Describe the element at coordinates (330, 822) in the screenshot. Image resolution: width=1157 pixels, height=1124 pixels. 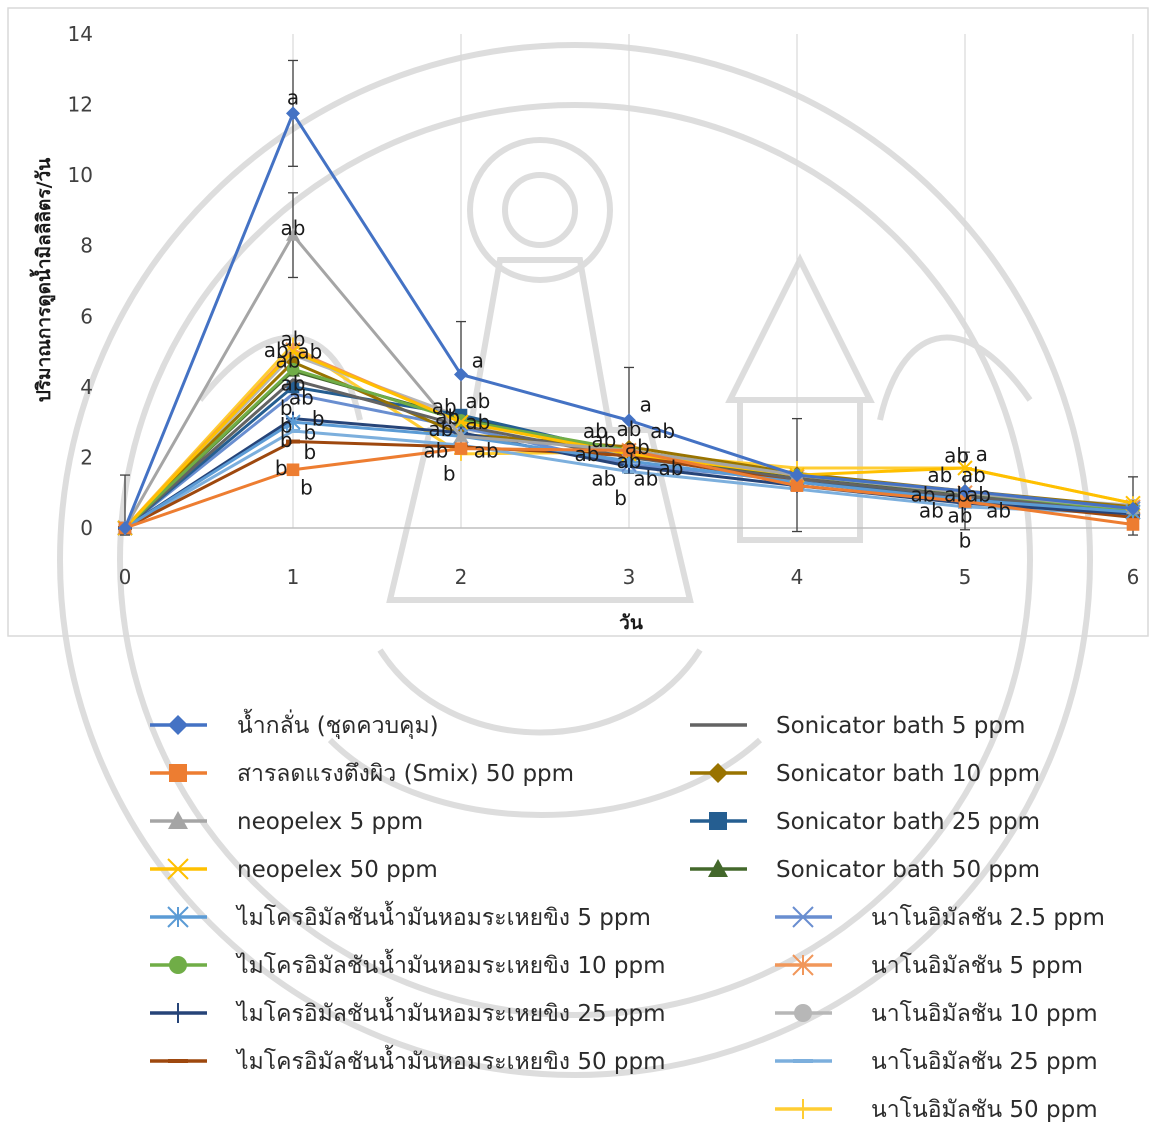
I see `legend-label: neopelex 5 ppm` at that location.